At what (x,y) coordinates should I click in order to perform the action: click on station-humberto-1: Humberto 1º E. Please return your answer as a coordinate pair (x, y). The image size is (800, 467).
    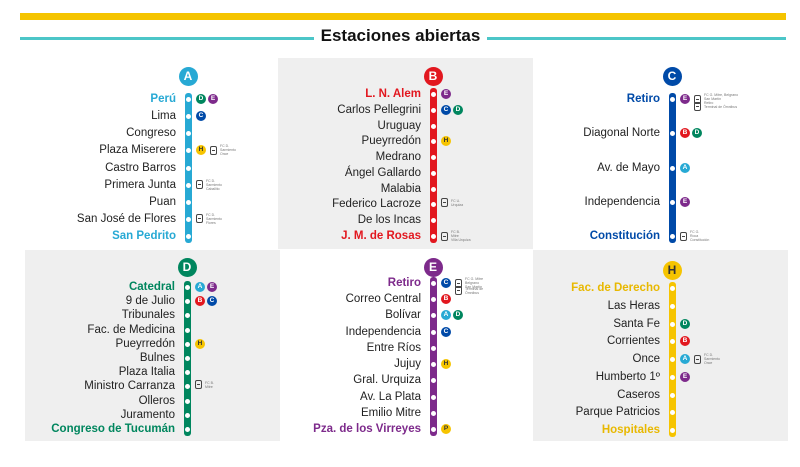
    Looking at the image, I should click on (660, 377).